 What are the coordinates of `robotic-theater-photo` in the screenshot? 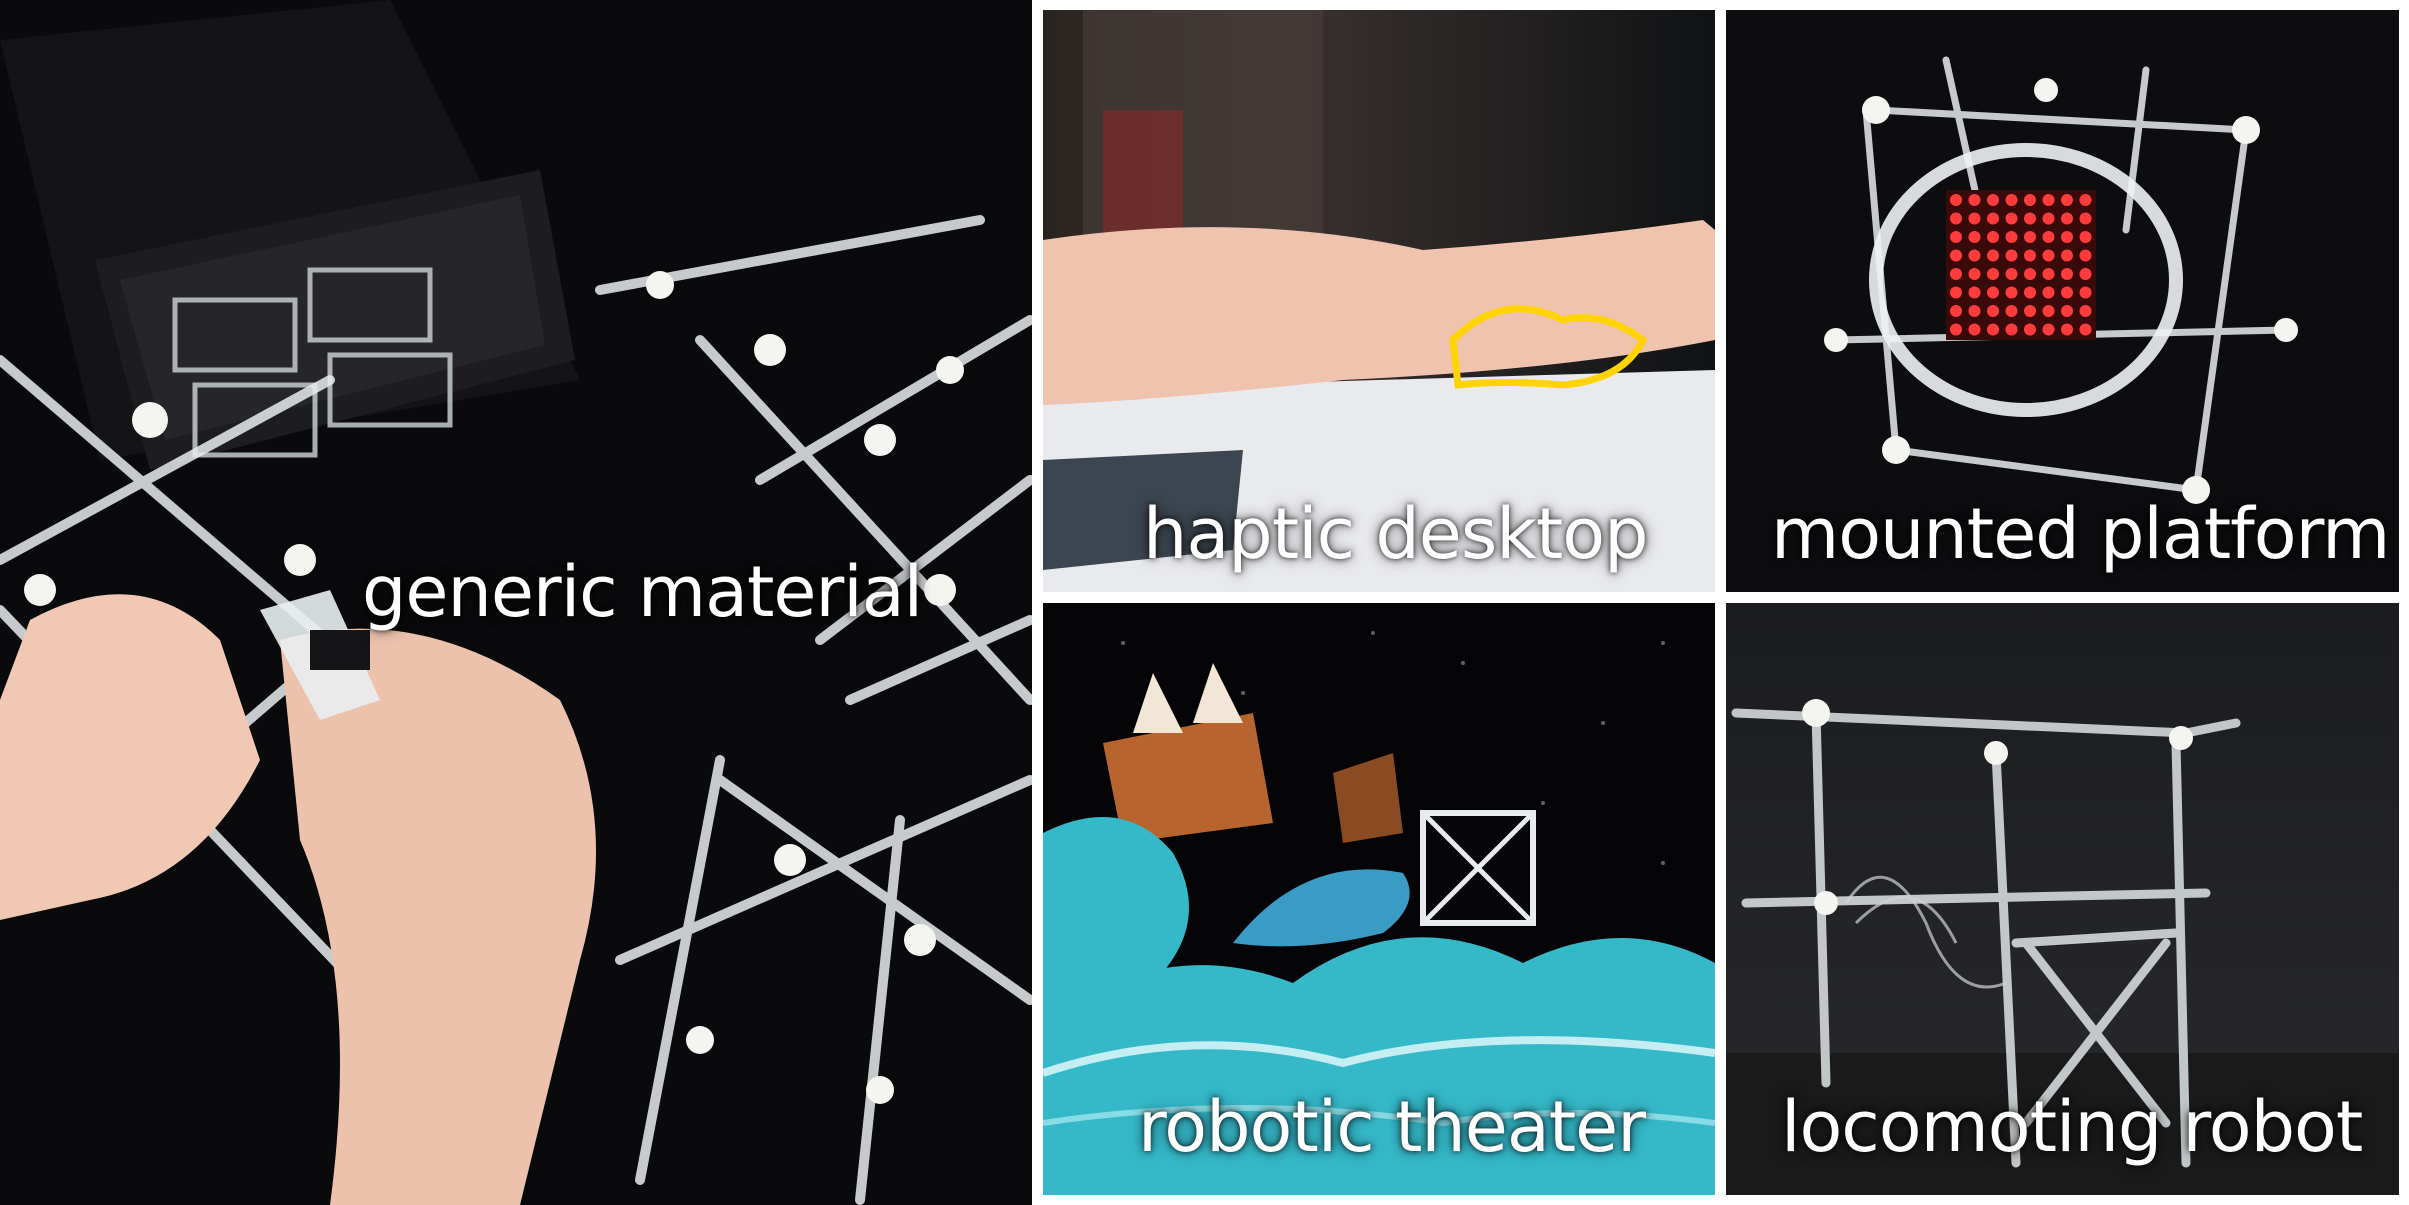 It's located at (1379, 899).